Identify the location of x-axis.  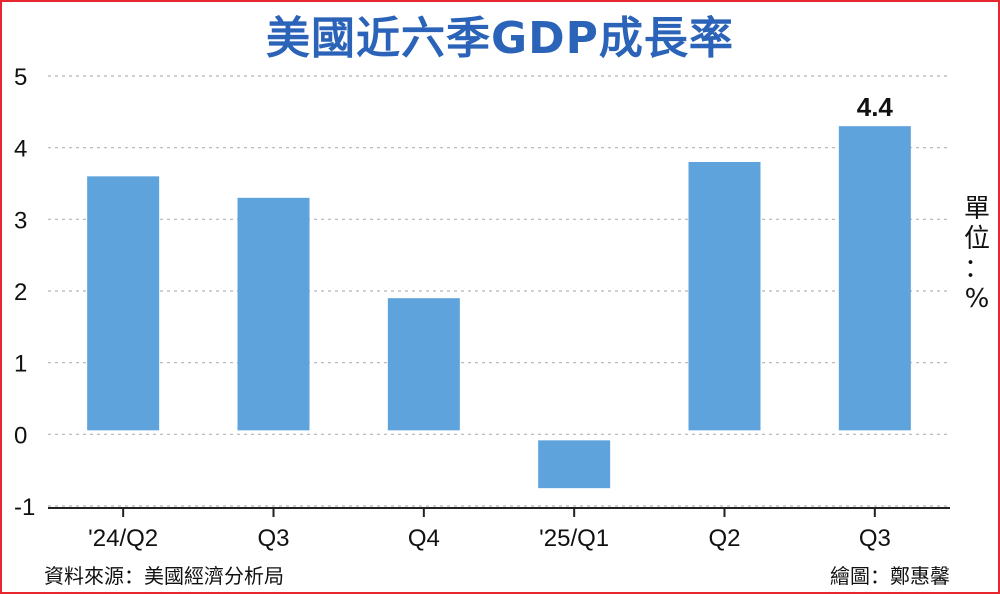
(499, 512).